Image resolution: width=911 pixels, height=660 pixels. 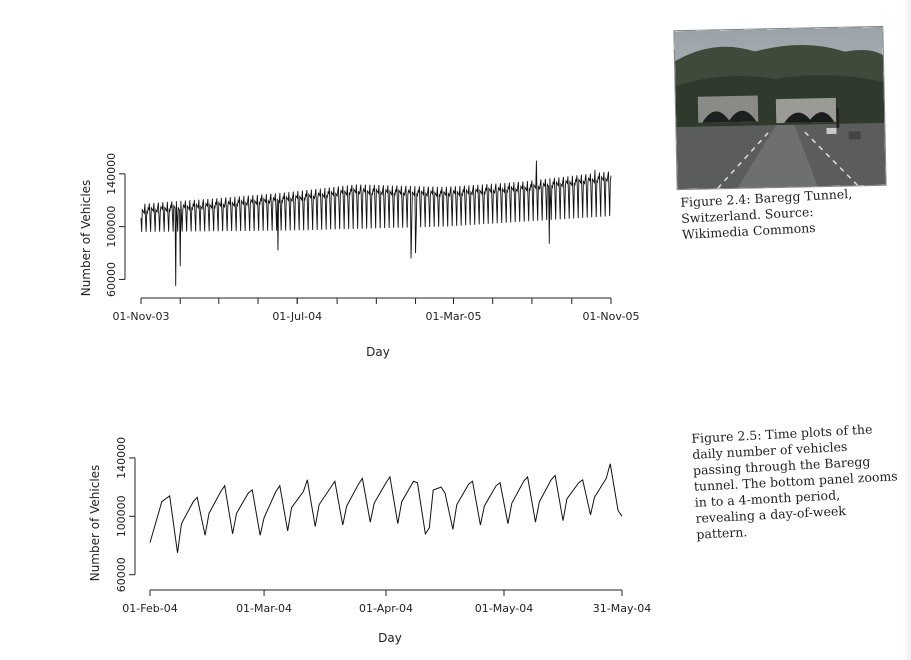 I want to click on chart-bottom-series, so click(x=386, y=508).